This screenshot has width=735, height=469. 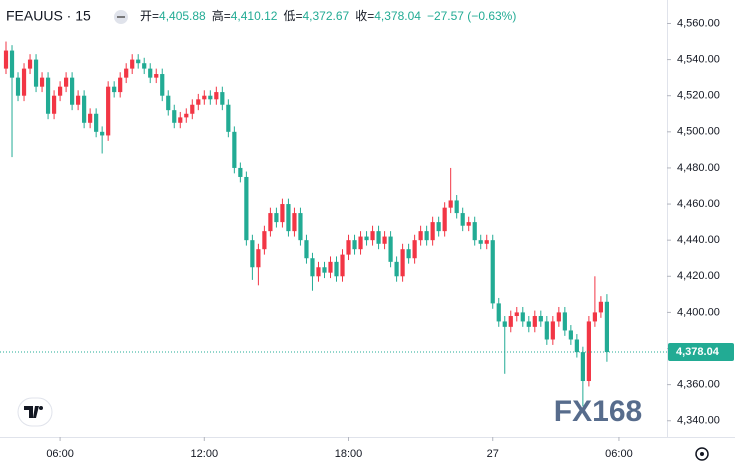 What do you see at coordinates (349, 454) in the screenshot?
I see `x-tick-label: 18:00` at bounding box center [349, 454].